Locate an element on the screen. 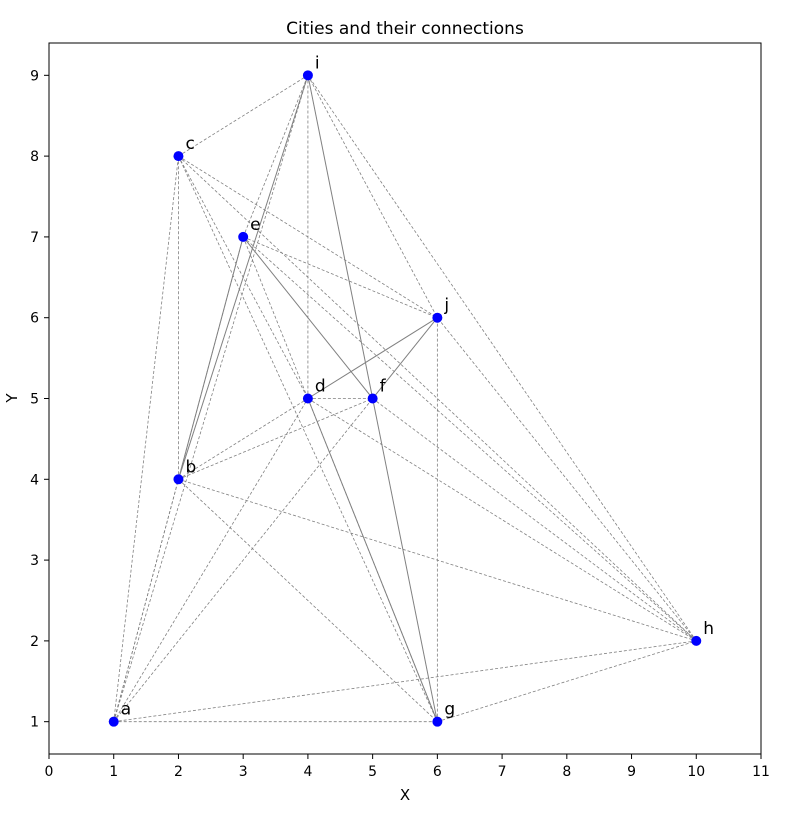 The image size is (793, 813). edge-e-j is located at coordinates (340, 277).